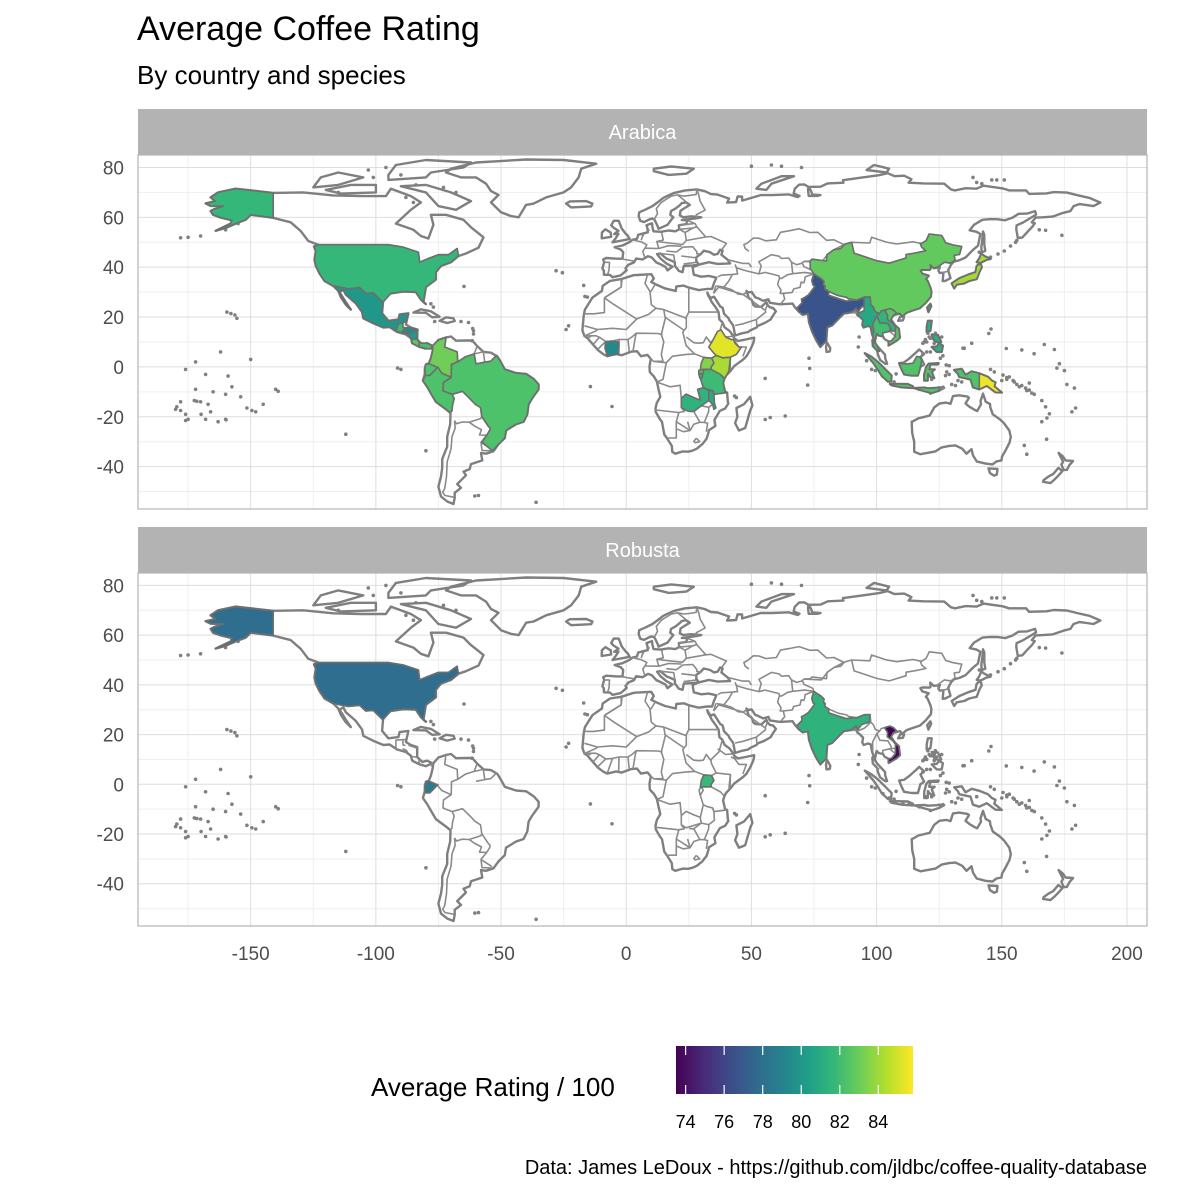 The height and width of the screenshot is (1200, 1200). What do you see at coordinates (701, 376) in the screenshot?
I see `country-burundi: Burundi: 81.8` at bounding box center [701, 376].